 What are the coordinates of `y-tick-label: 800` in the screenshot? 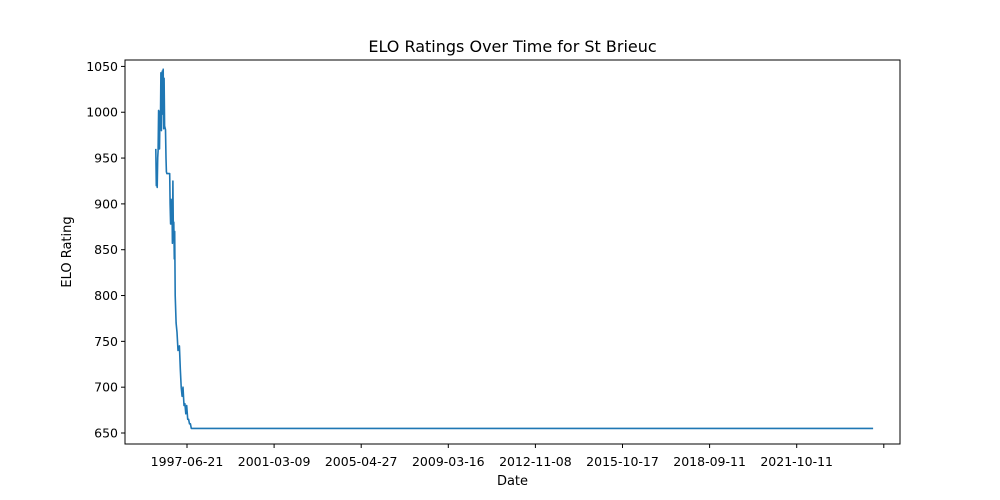 It's located at (106, 295).